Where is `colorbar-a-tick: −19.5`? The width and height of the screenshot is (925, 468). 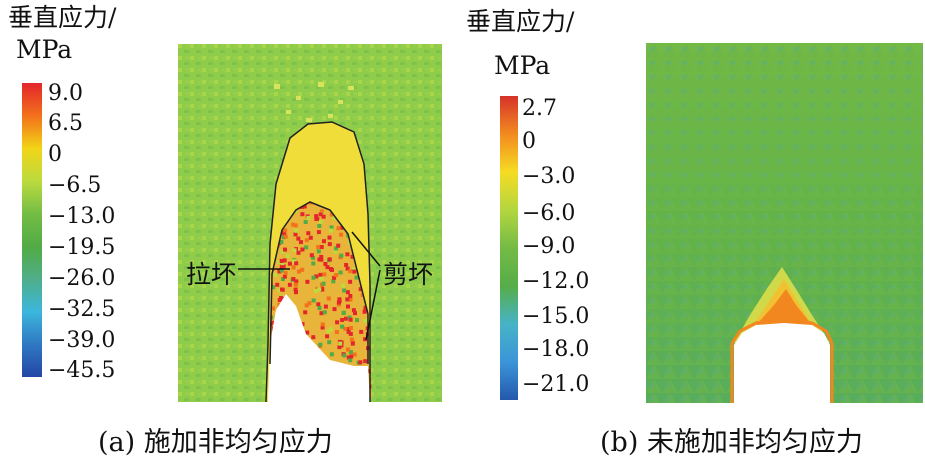 colorbar-a-tick: −19.5 is located at coordinates (82, 247).